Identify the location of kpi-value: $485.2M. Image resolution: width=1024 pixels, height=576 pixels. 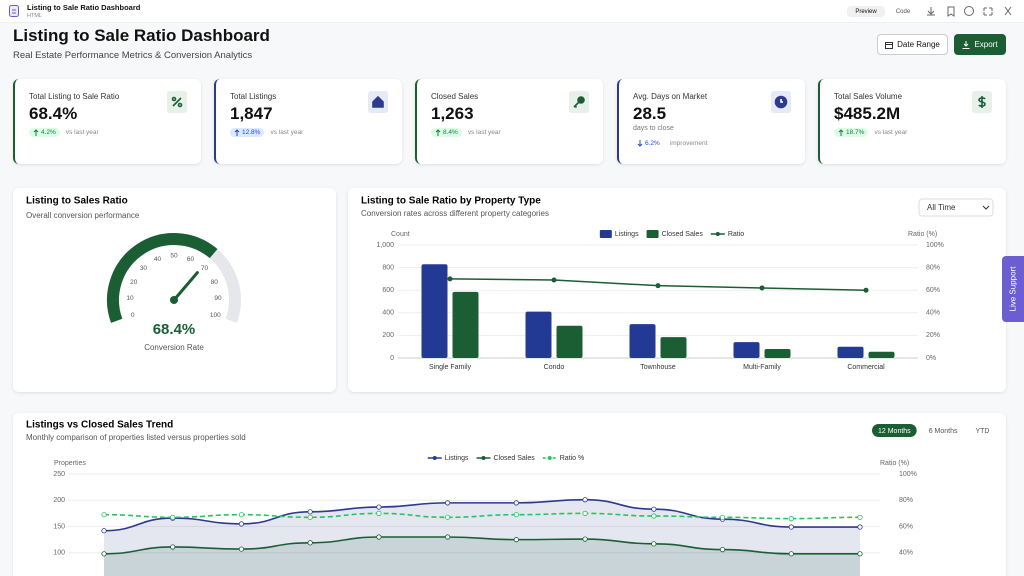
(867, 113).